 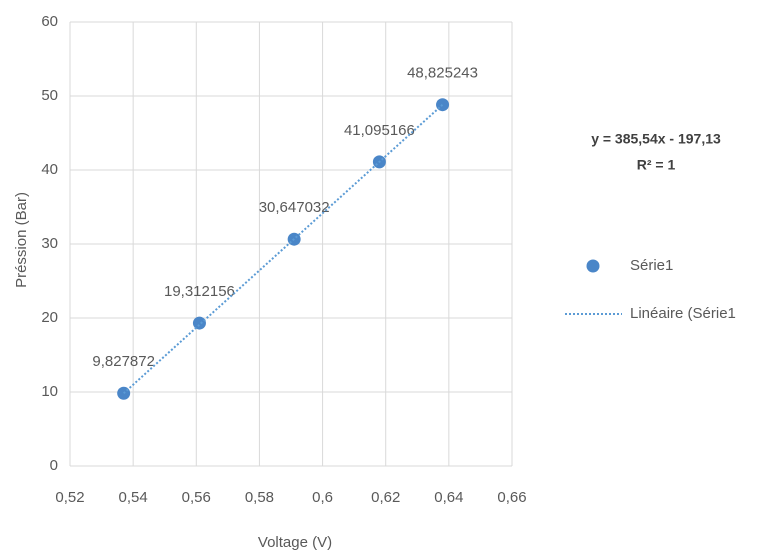 What do you see at coordinates (651, 265) in the screenshot?
I see `legend-label: Série1` at bounding box center [651, 265].